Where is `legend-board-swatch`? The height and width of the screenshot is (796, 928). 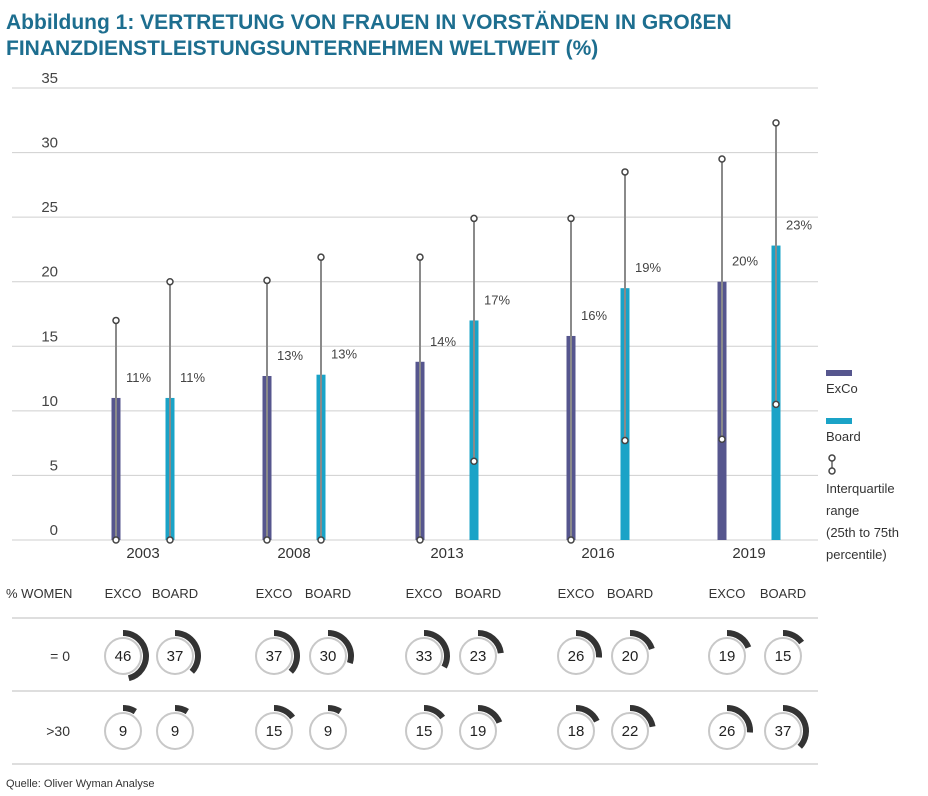
legend-board-swatch is located at coordinates (839, 421).